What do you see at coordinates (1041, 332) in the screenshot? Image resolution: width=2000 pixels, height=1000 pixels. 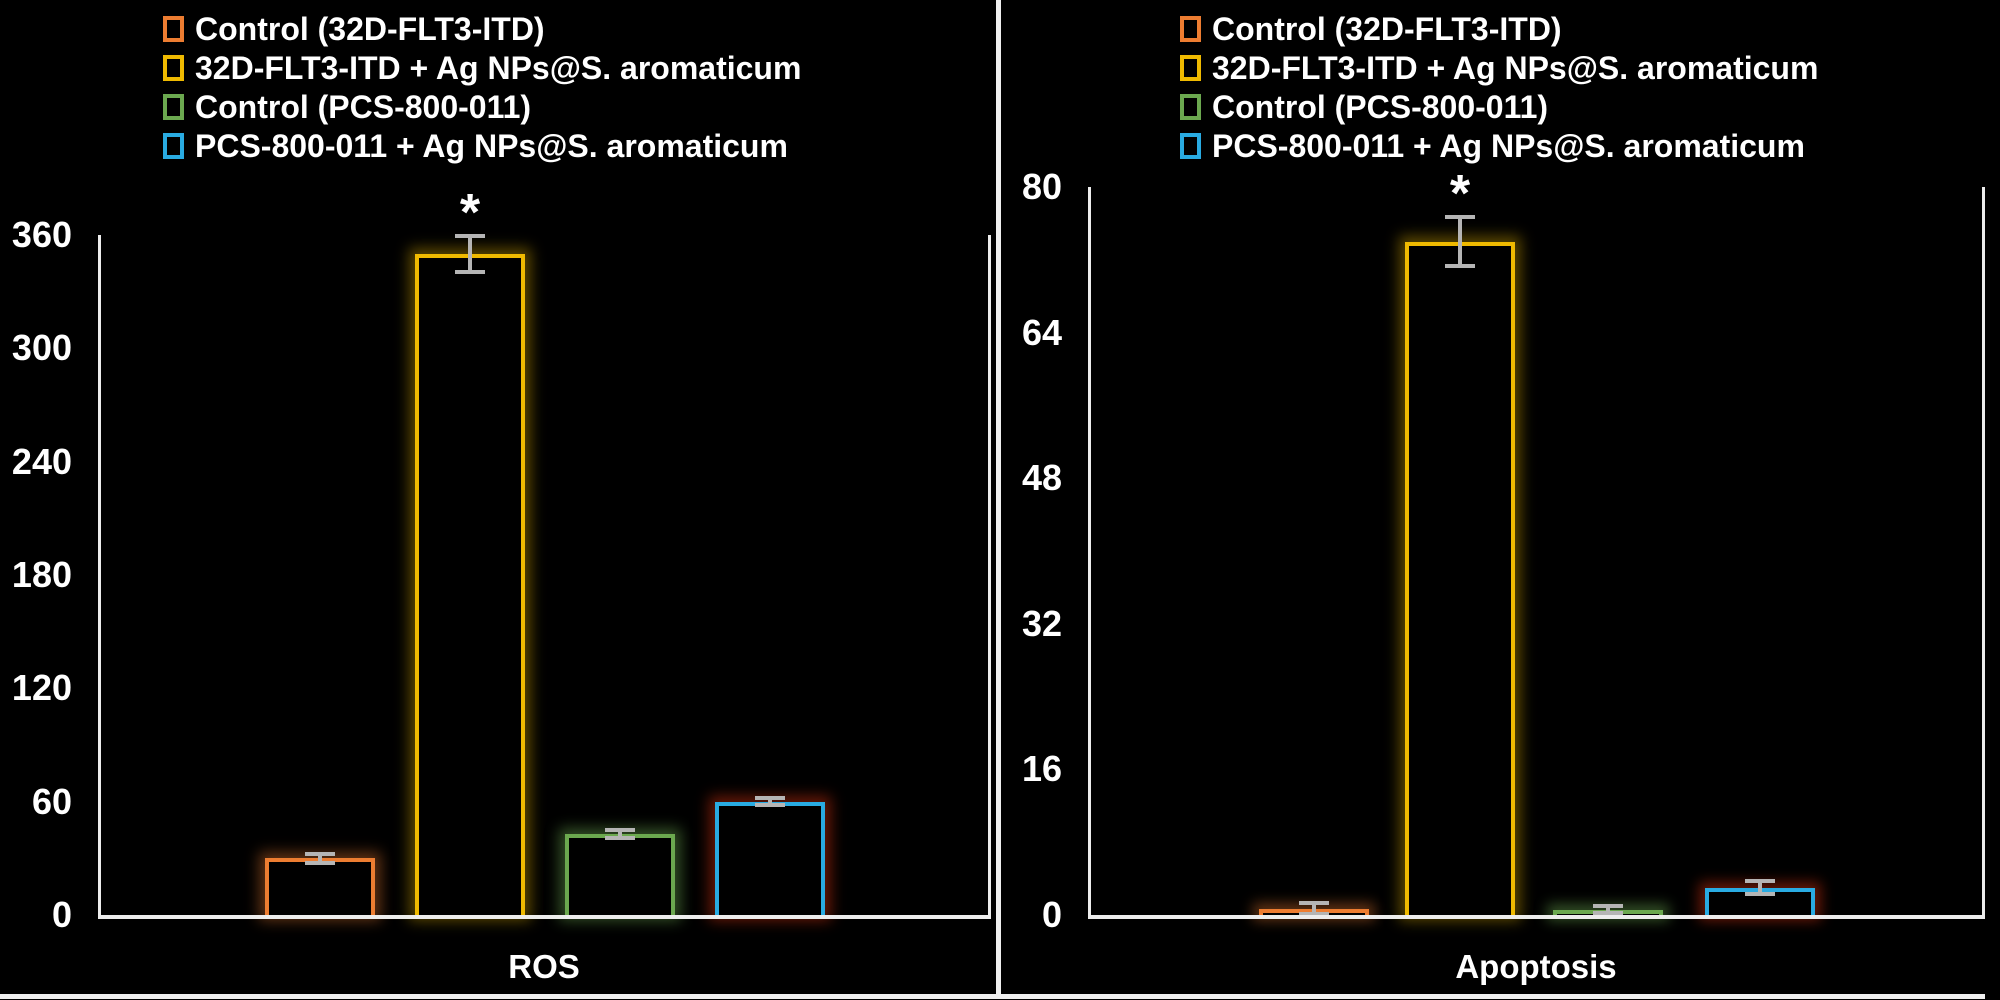 I see `y-tick-label: 64` at bounding box center [1041, 332].